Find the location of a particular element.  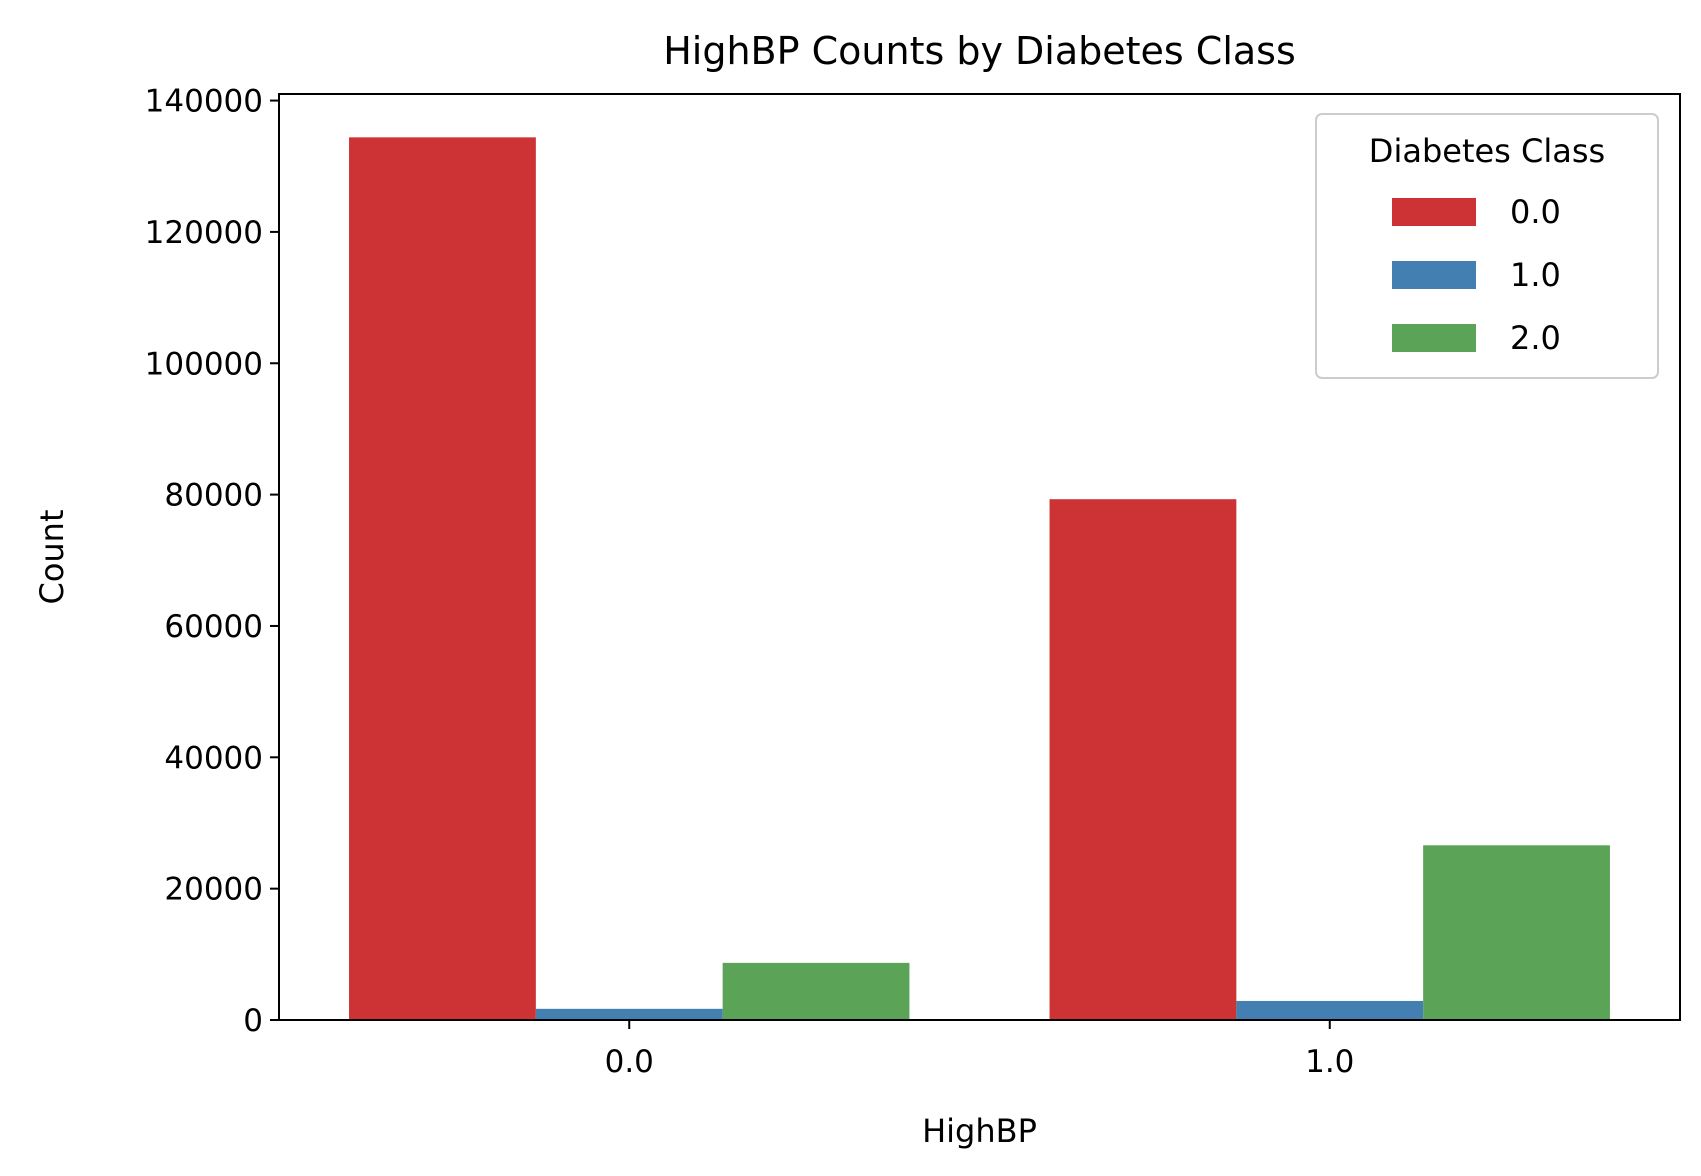

legend-items: 0.0 1.0 2.0 is located at coordinates (1476, 275).